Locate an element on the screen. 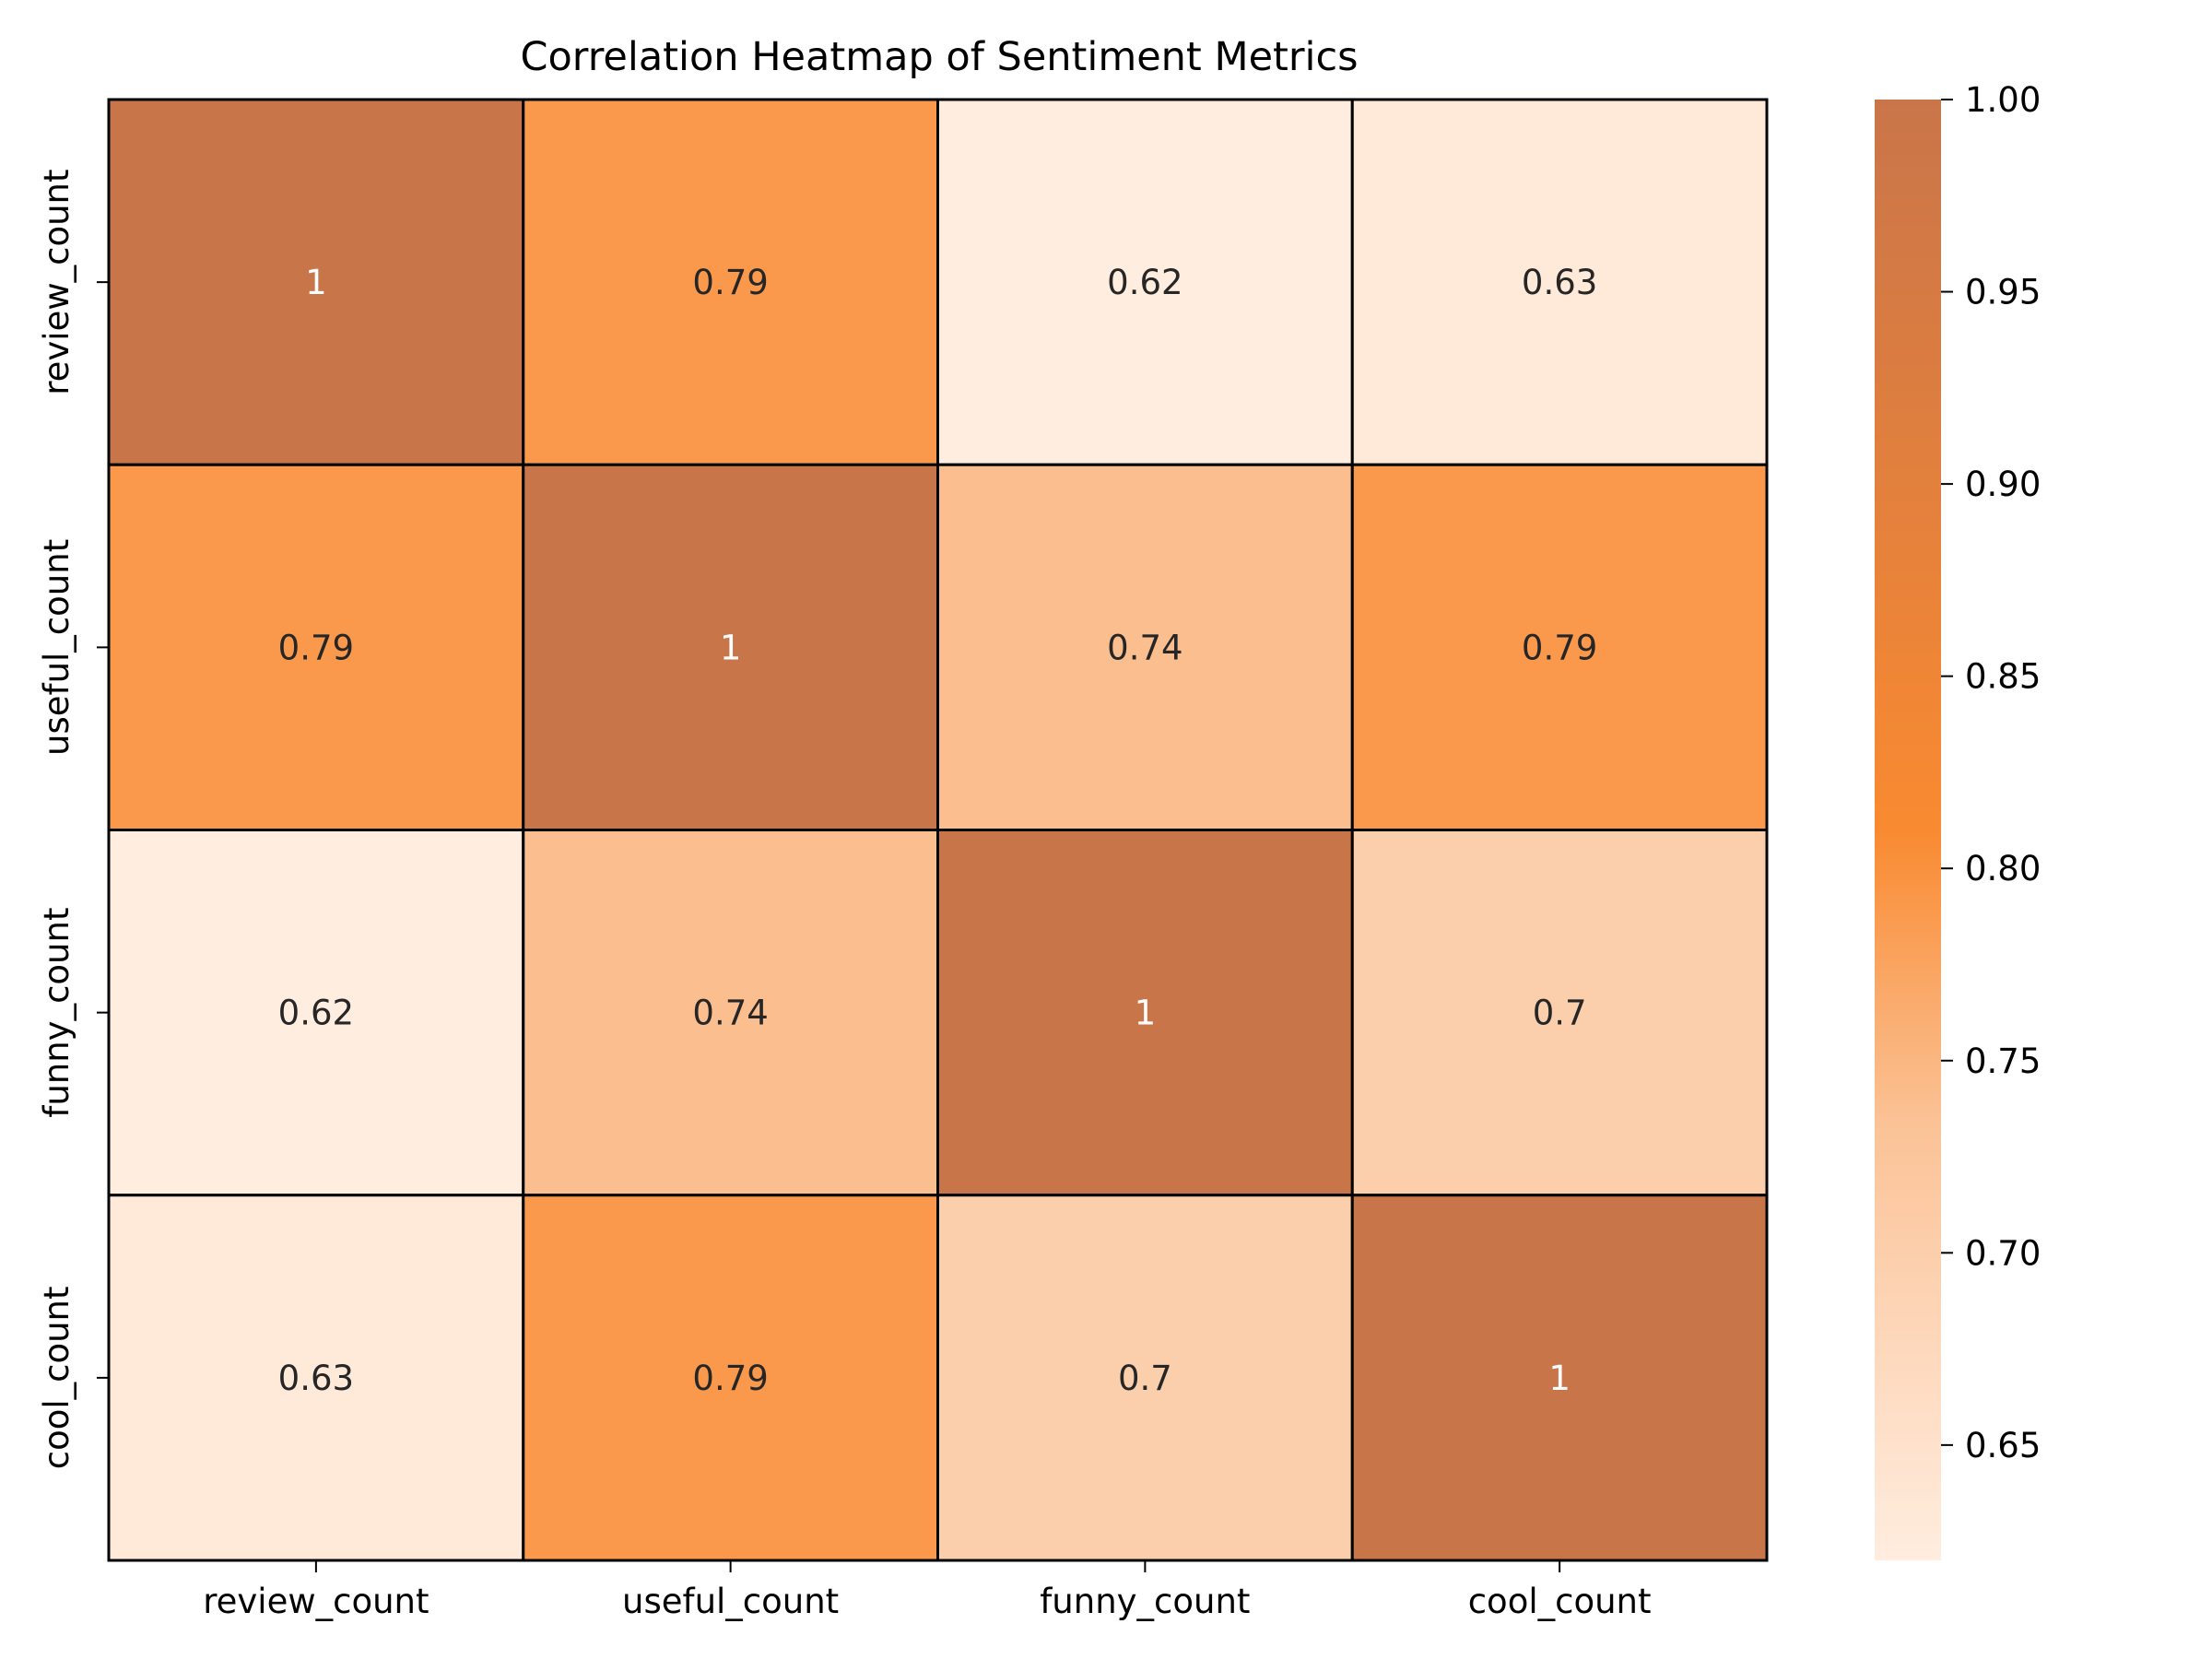 The width and height of the screenshot is (2212, 1659). y-tick-label: cool_count is located at coordinates (56, 1377).